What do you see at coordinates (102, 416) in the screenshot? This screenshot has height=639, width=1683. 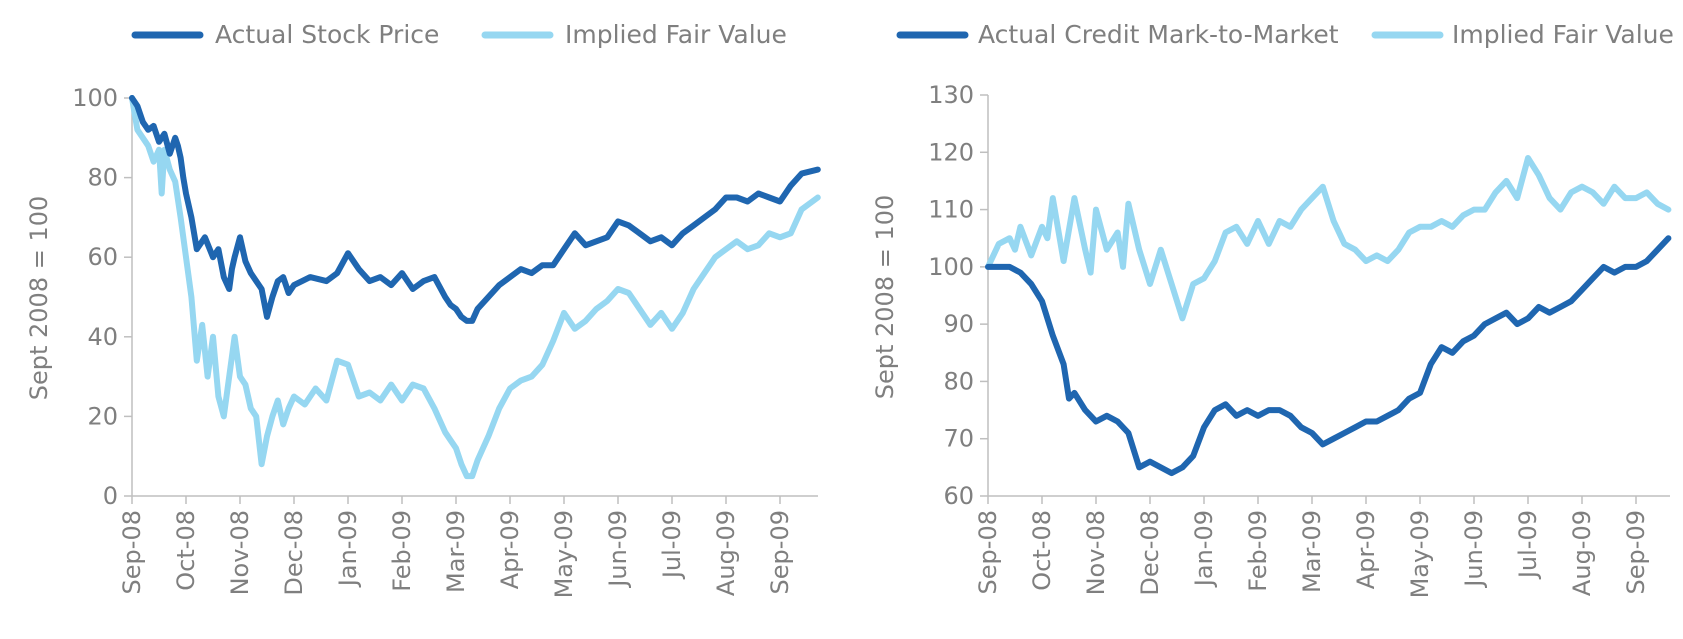 I see `y-tick-label: 20` at bounding box center [102, 416].